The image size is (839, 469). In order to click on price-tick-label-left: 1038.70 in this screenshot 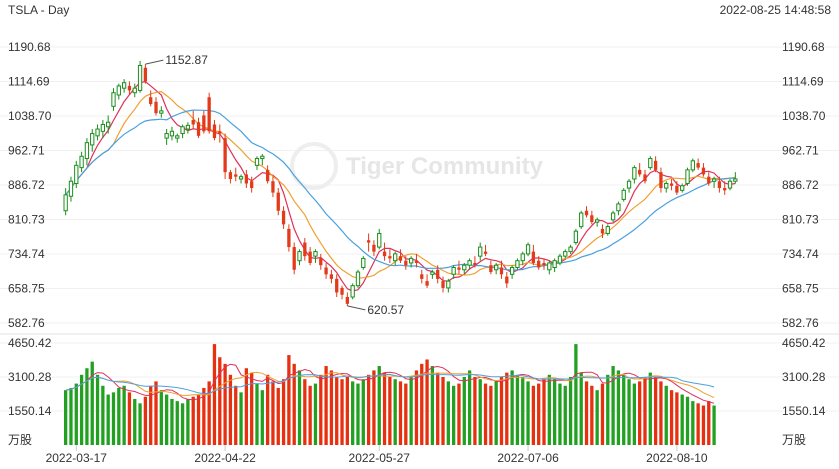, I will do `click(30, 116)`.